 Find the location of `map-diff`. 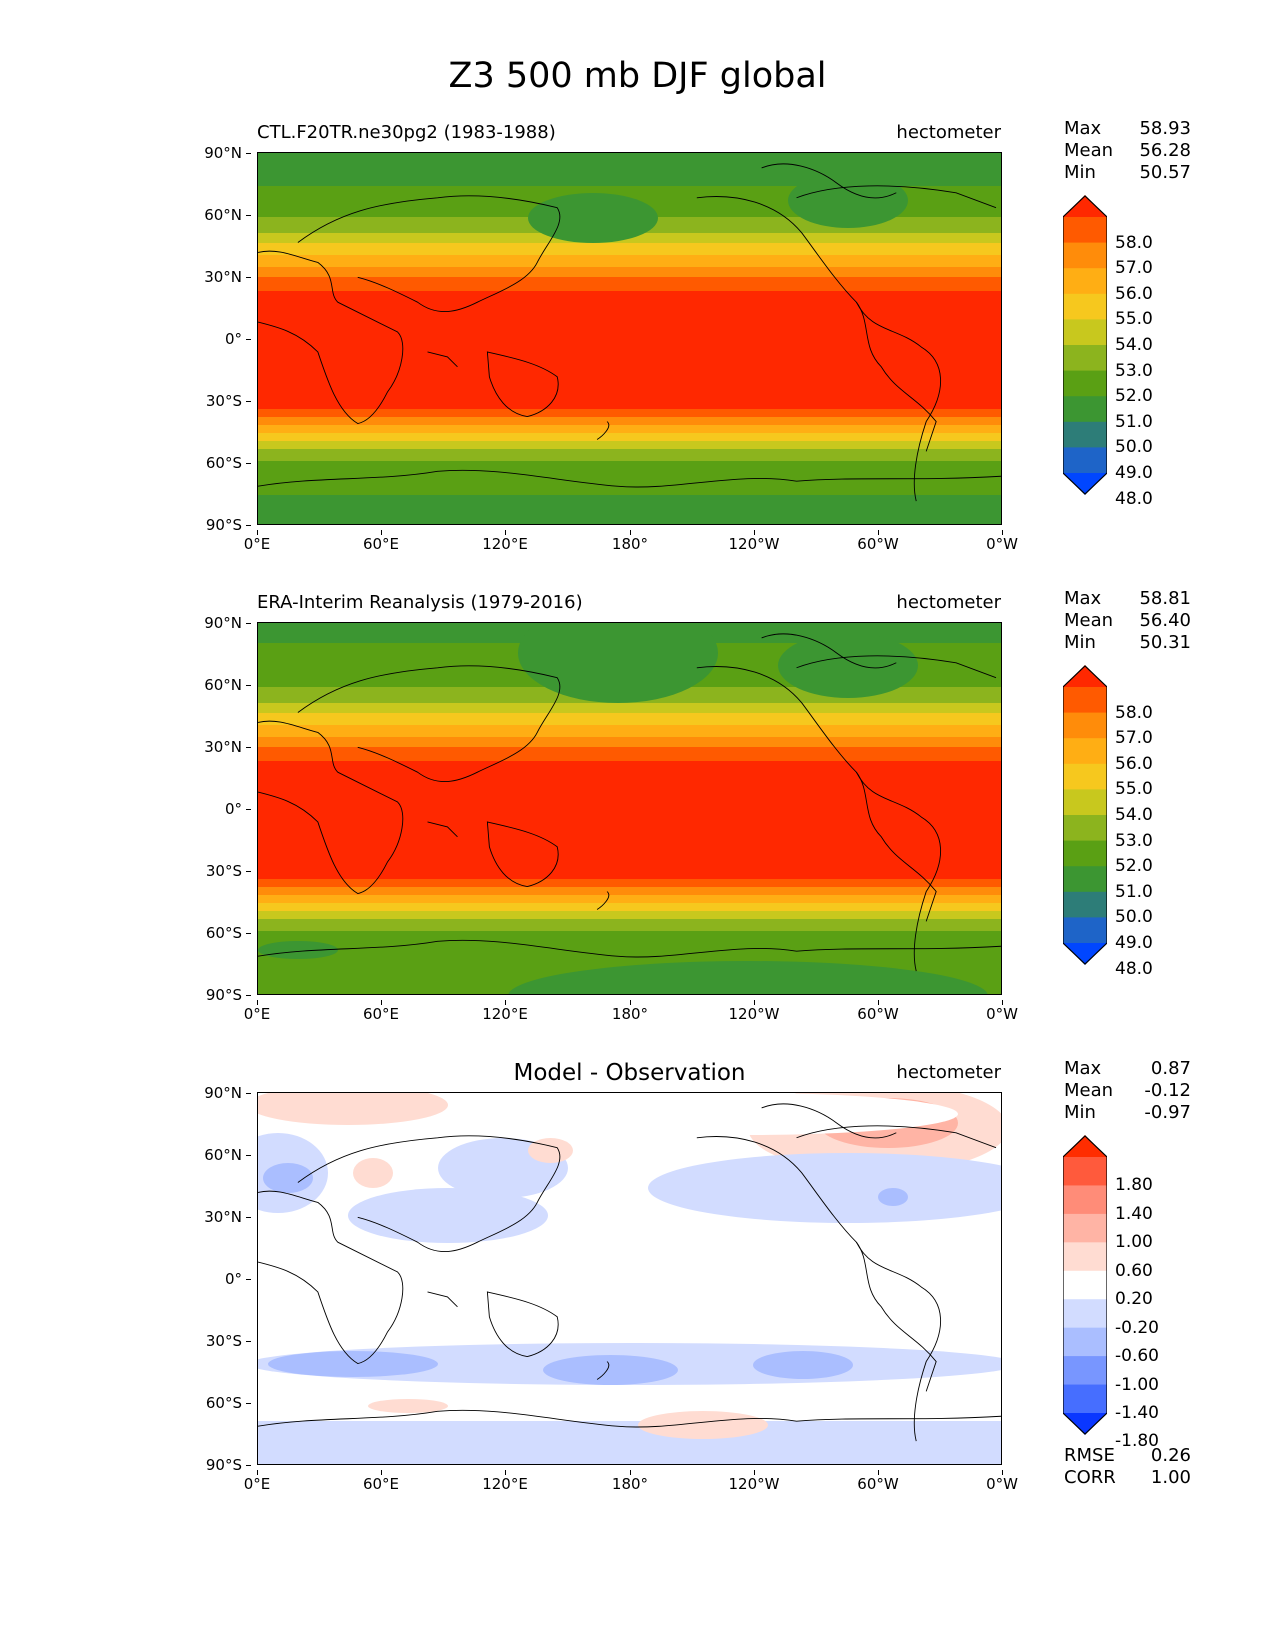

map-diff is located at coordinates (629, 1278).